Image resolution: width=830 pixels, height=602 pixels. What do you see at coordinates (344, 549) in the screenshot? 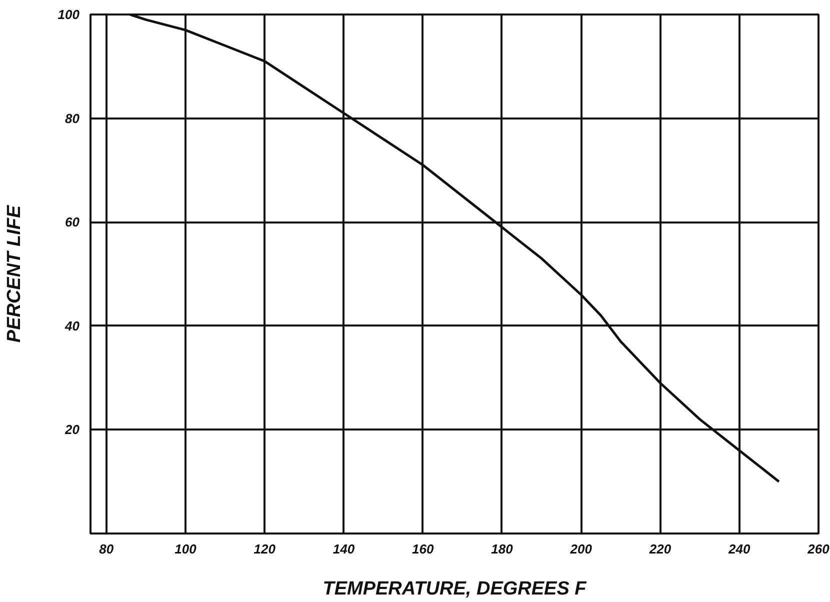
I see `x-tick-label: 140` at bounding box center [344, 549].